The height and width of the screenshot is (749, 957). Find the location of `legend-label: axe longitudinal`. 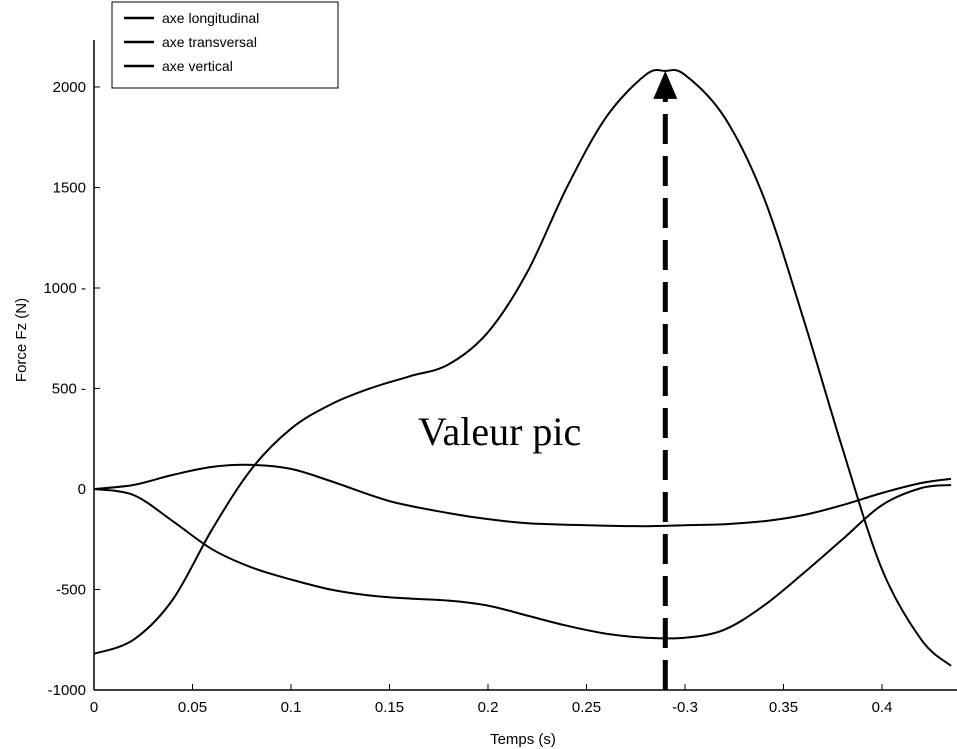

legend-label: axe longitudinal is located at coordinates (210, 18).